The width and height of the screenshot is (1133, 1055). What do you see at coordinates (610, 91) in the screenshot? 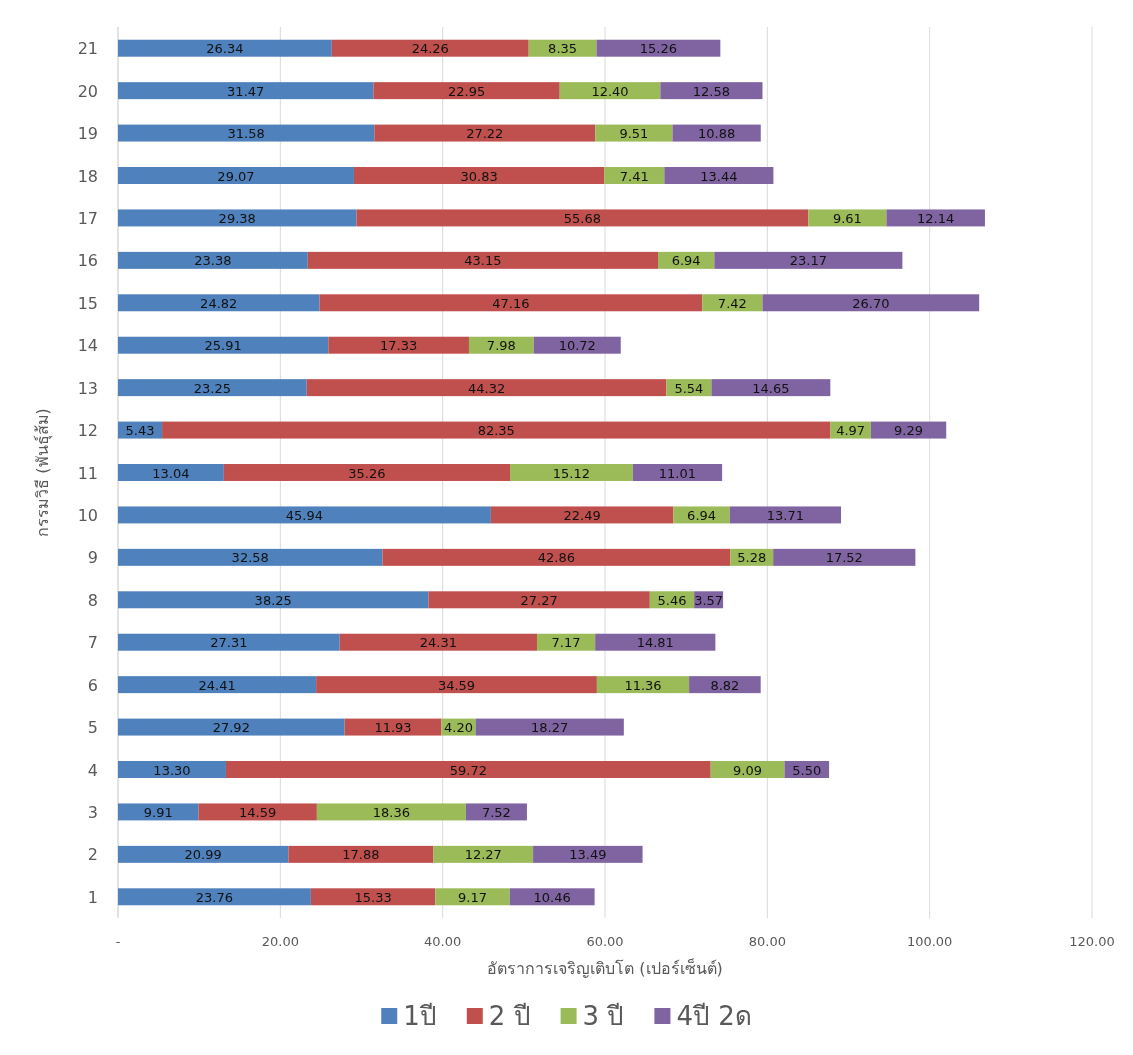
I see `data-label: 12.40` at bounding box center [610, 91].